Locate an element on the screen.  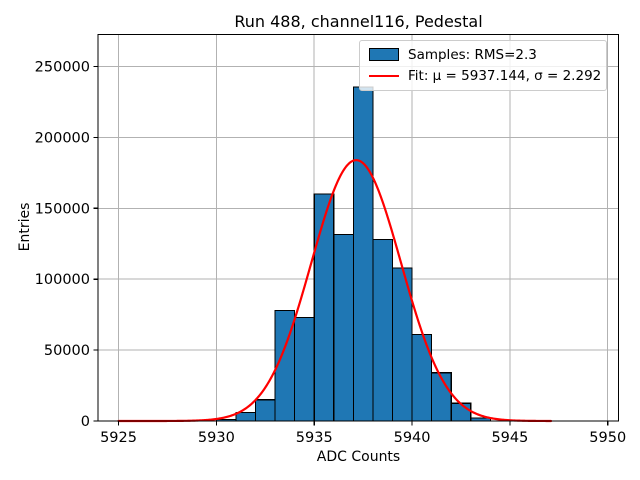
samples-label: Samples: RMS=2.3 is located at coordinates (472, 54).